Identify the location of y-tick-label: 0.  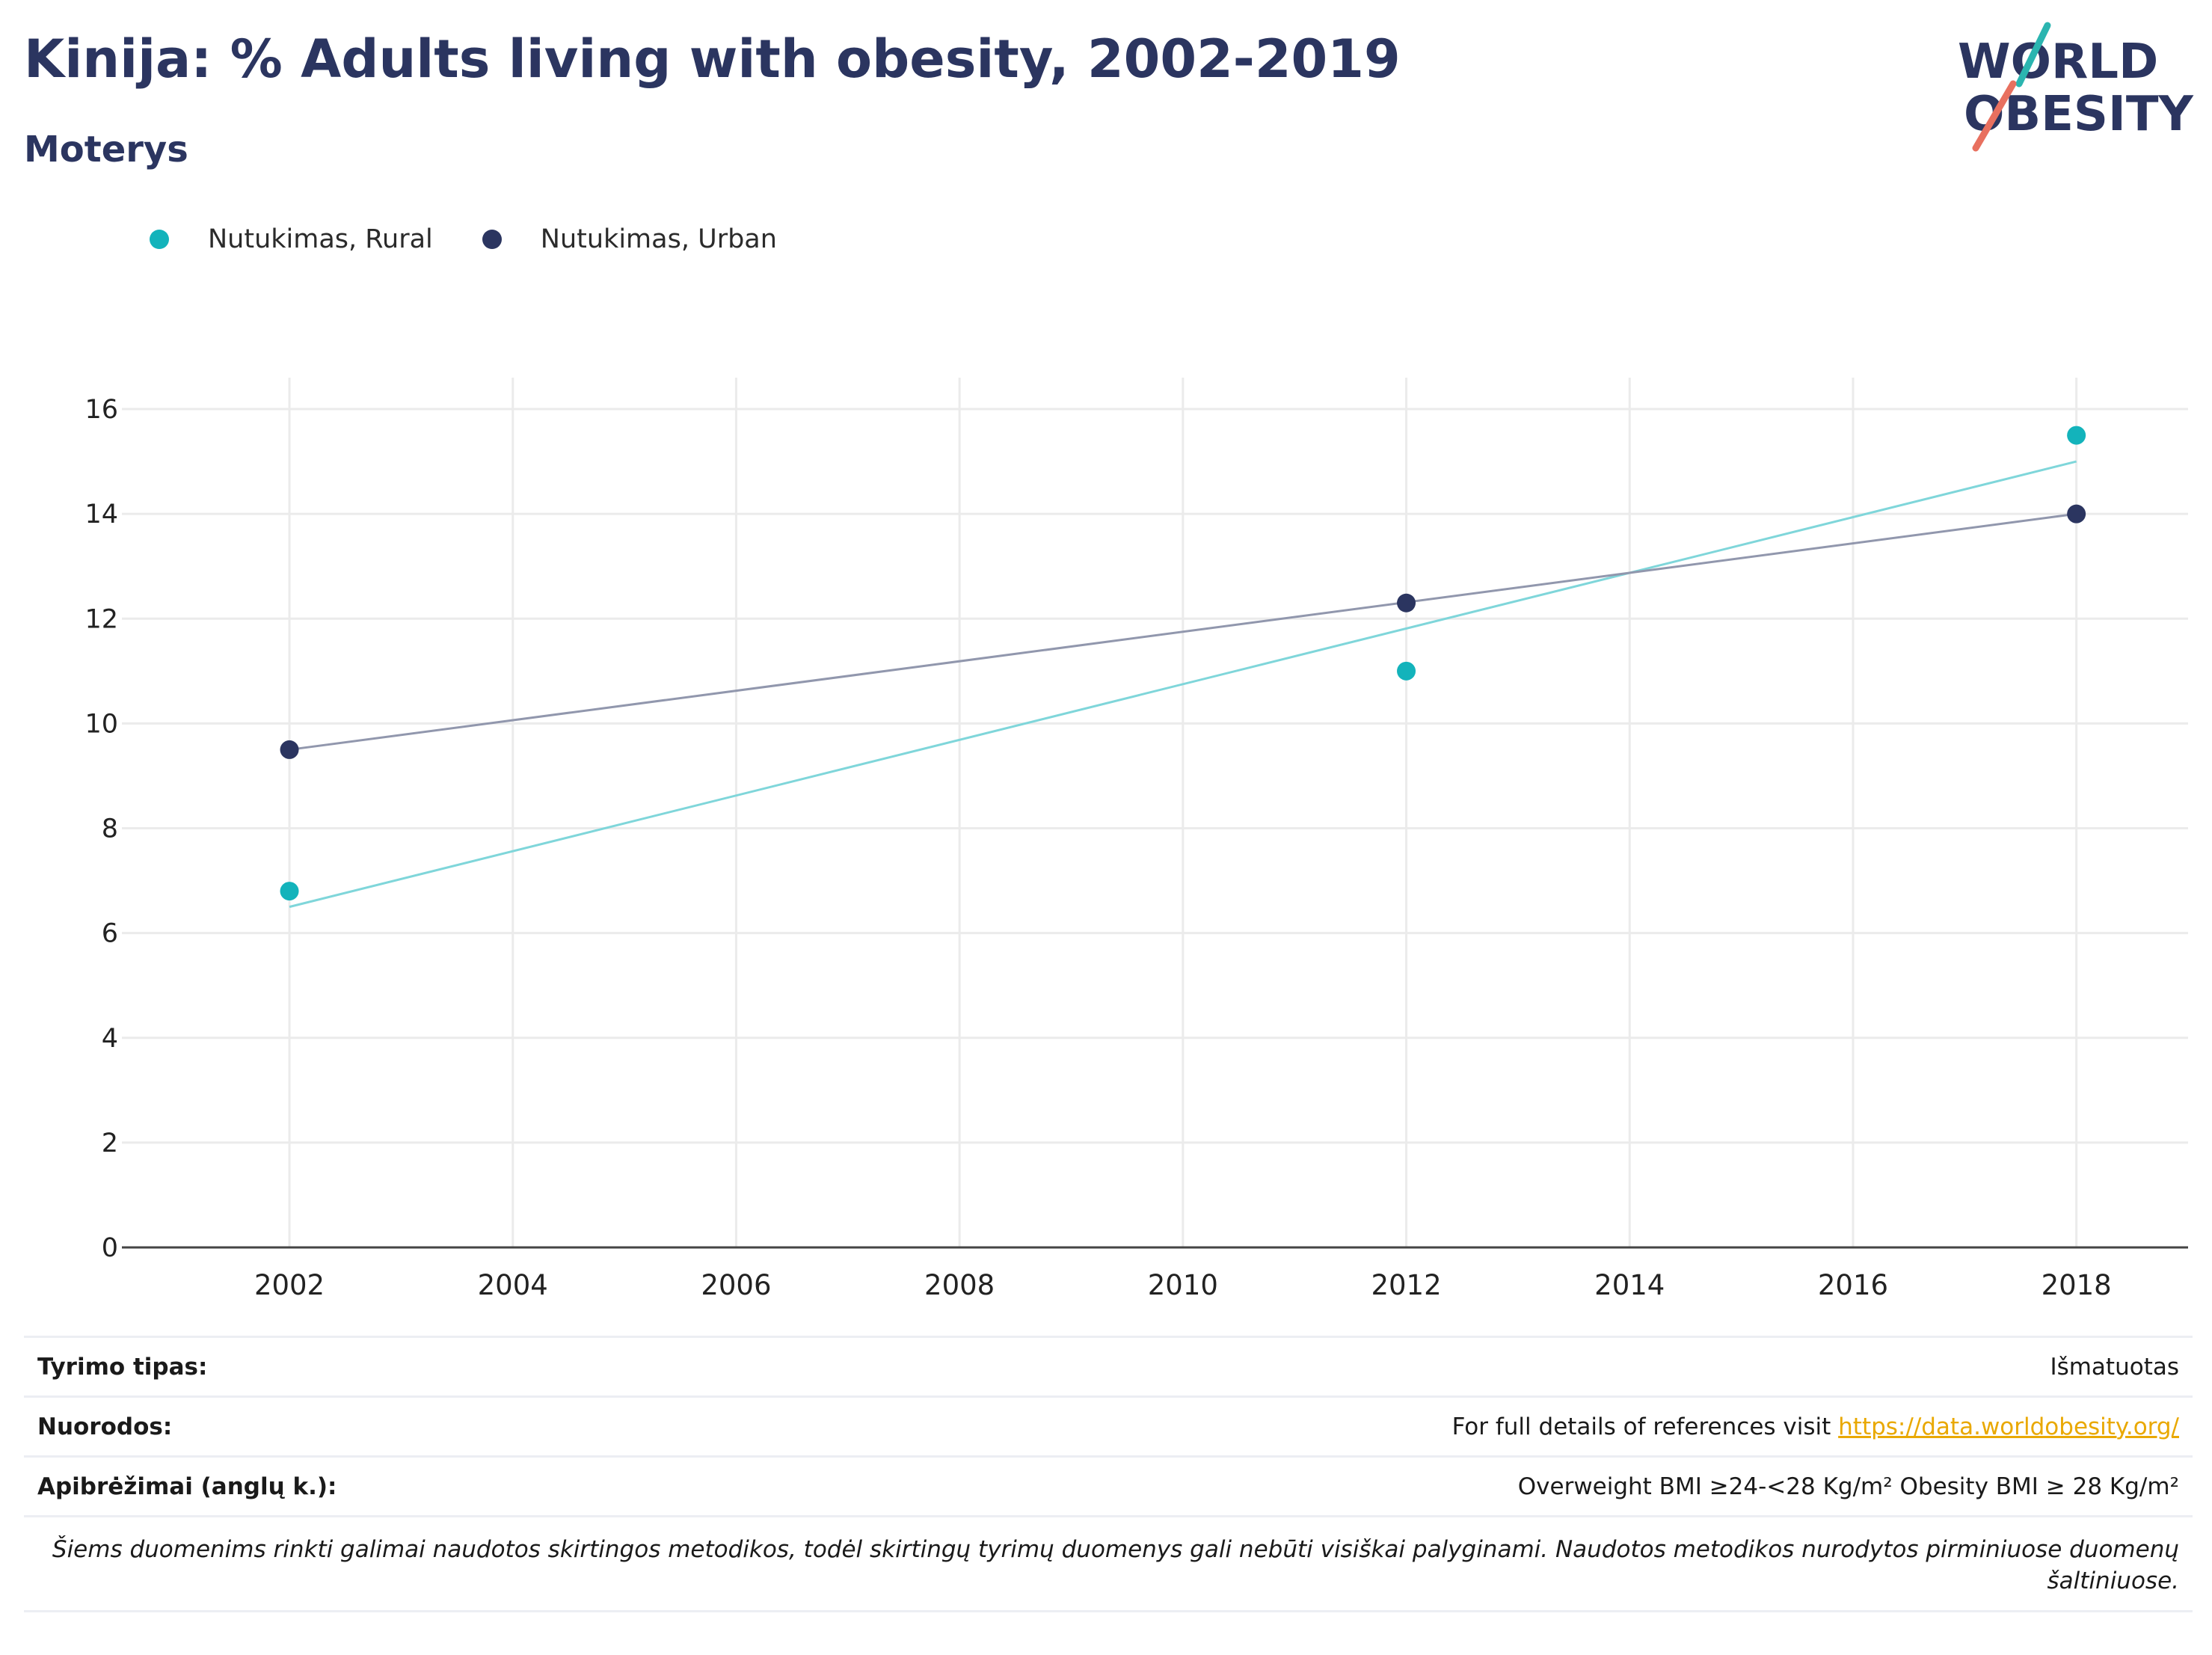
(110, 1248).